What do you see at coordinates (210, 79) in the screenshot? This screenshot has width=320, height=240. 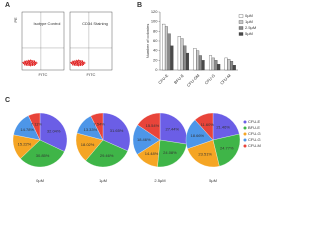 I see `x-tick-label: CFU-G` at bounding box center [210, 79].